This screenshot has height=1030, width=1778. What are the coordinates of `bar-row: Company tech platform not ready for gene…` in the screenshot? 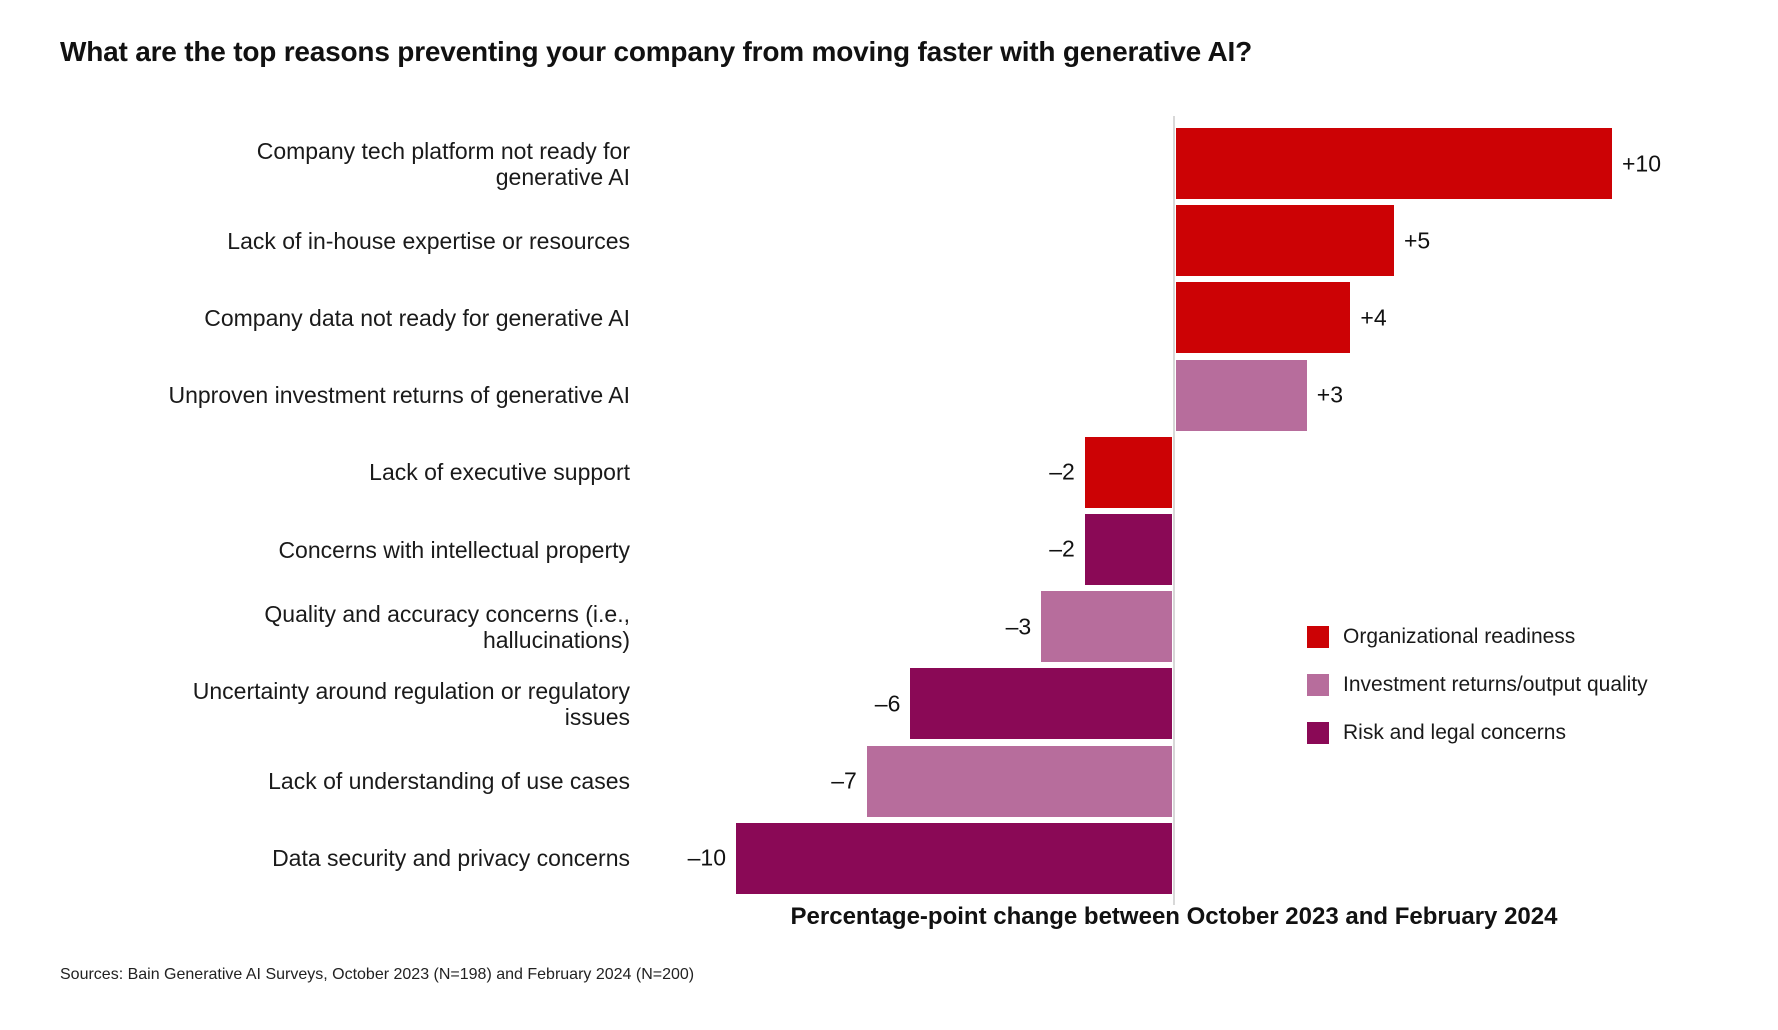 It's located at (919, 163).